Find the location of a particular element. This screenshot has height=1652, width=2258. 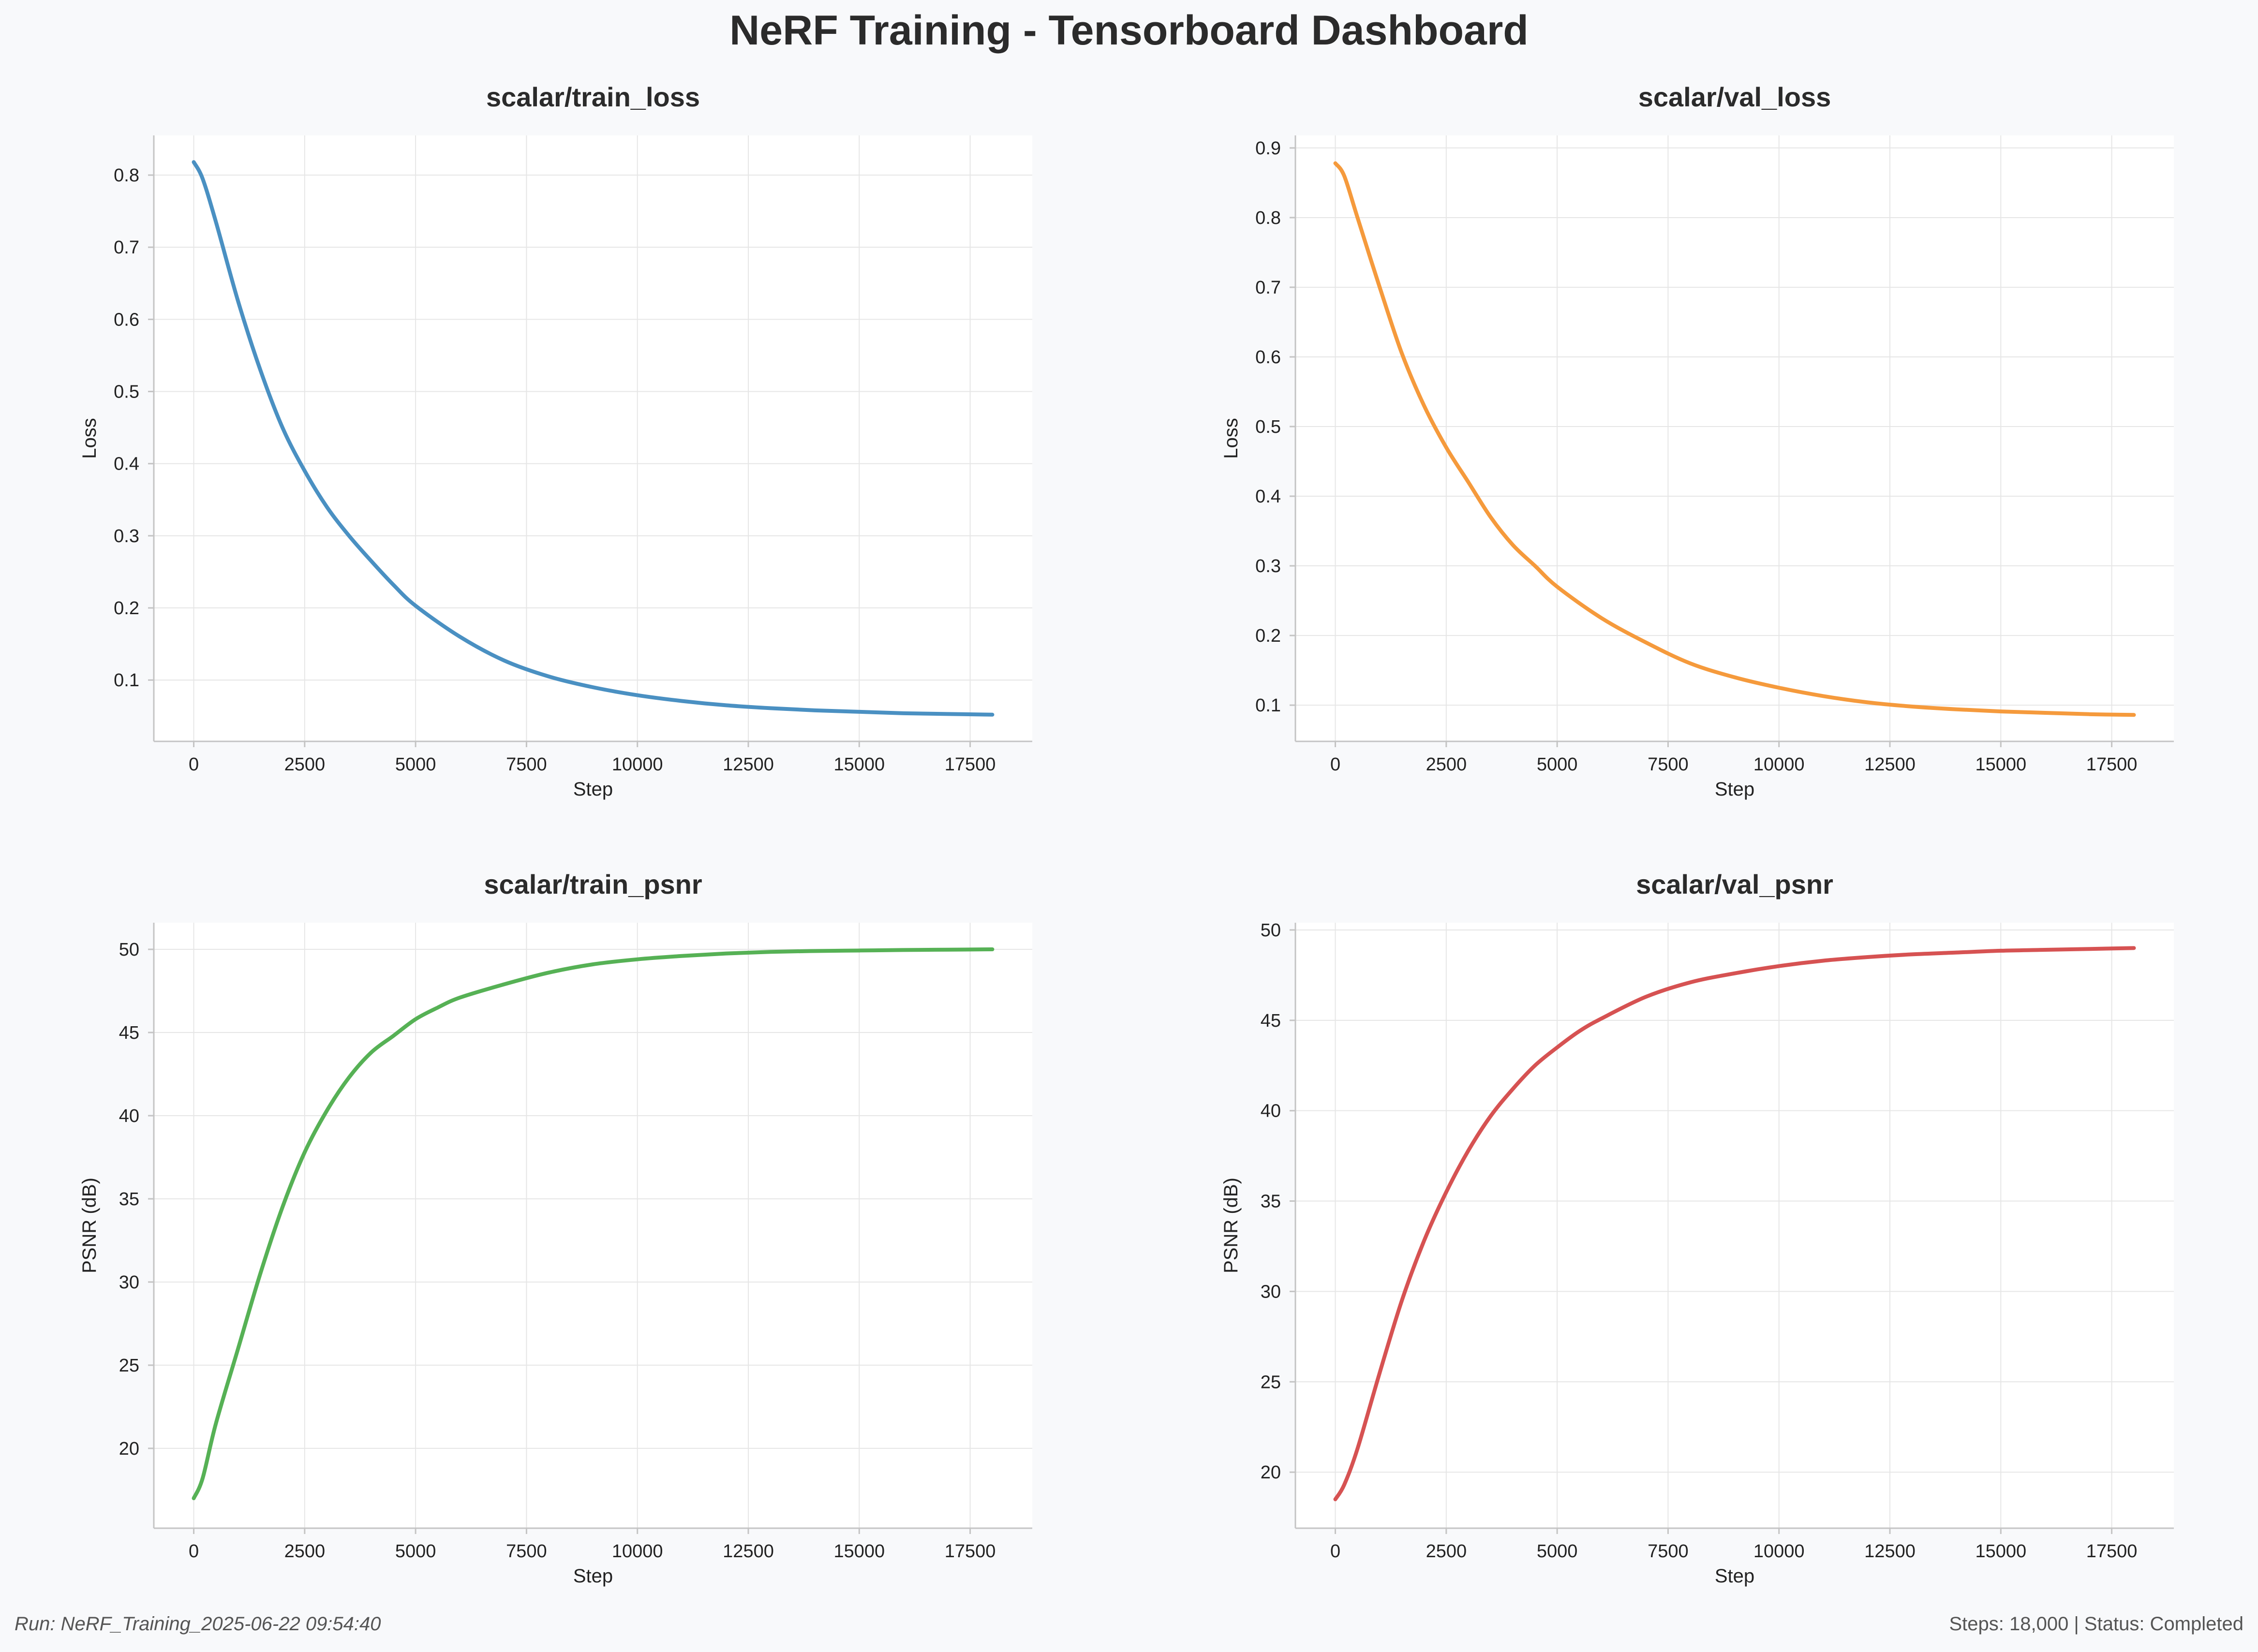

y-tick-label: 0.9 is located at coordinates (1268, 148).